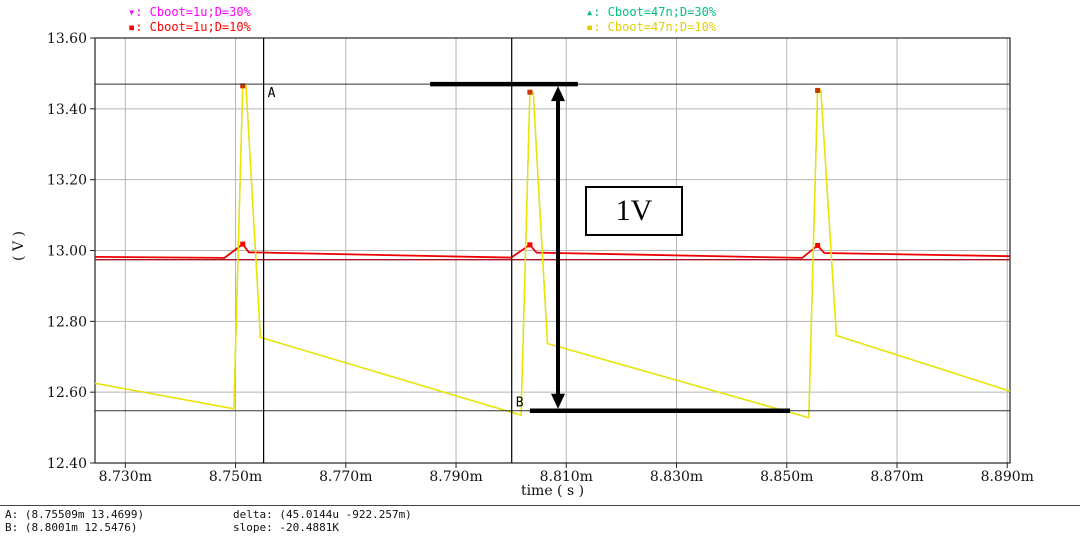  What do you see at coordinates (18, 246) in the screenshot?
I see `y-axis-title: ( V )` at bounding box center [18, 246].